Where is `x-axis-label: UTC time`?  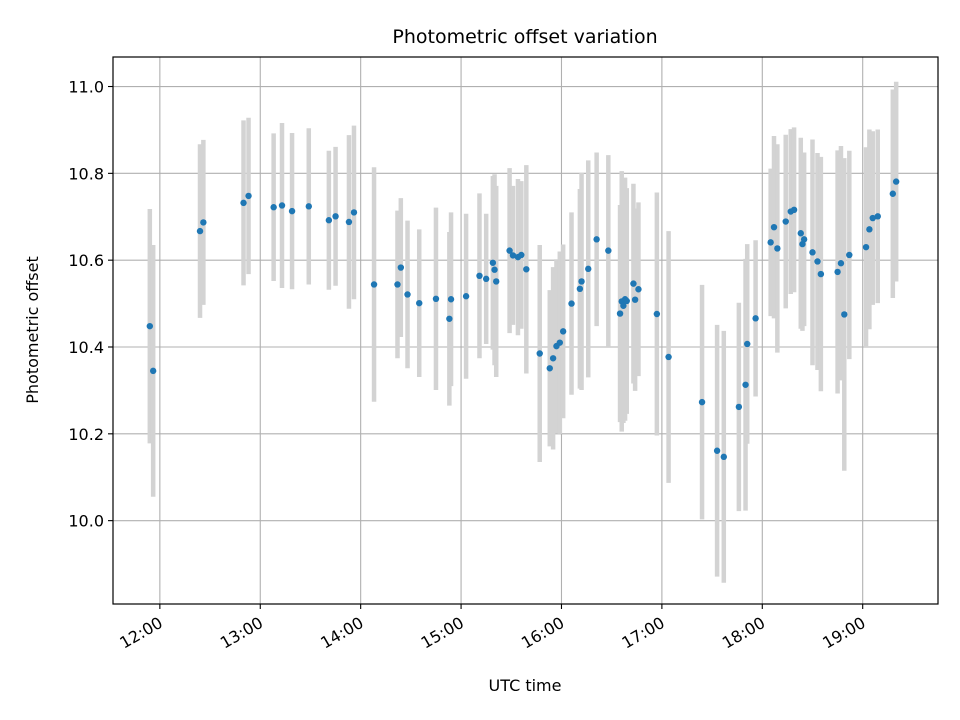
x-axis-label: UTC time is located at coordinates (525, 685).